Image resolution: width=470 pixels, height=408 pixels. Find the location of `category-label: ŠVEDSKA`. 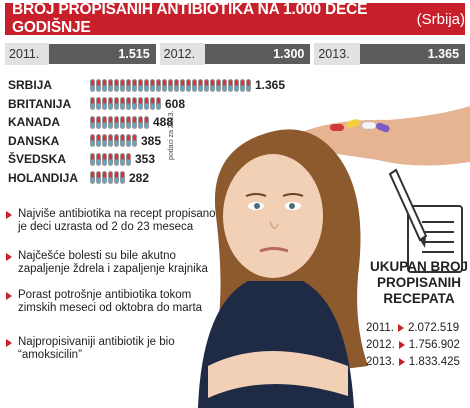

category-label: ŠVEDSKA is located at coordinates (37, 159).